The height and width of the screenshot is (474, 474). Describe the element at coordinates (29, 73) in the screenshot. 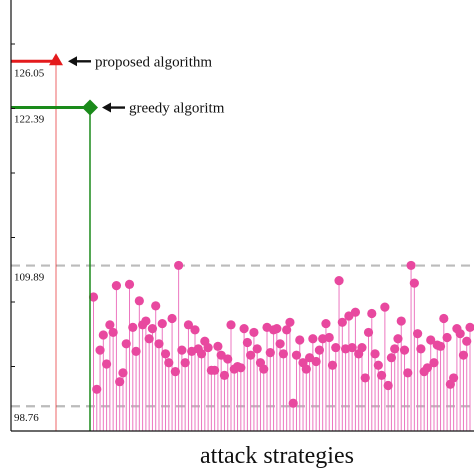

I see `y-tick-label-0: 126.05` at that location.